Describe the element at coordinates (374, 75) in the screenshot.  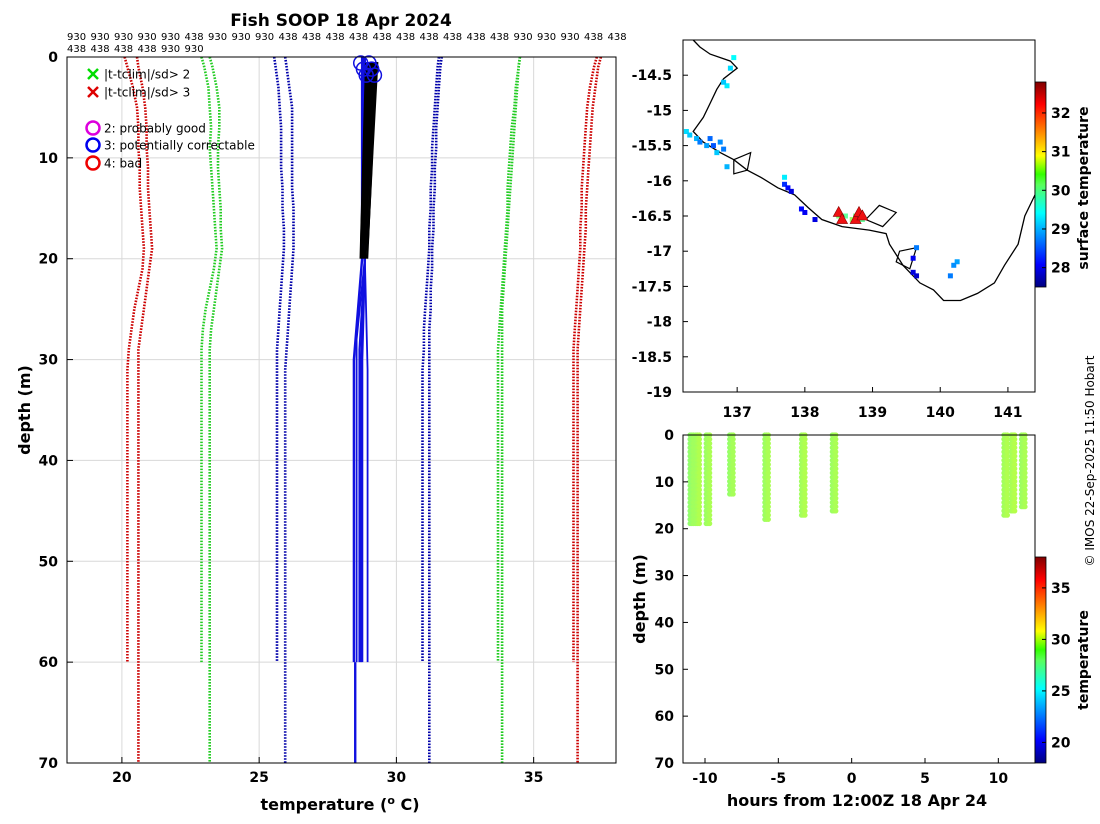
I see `flag-circle-correctable` at that location.